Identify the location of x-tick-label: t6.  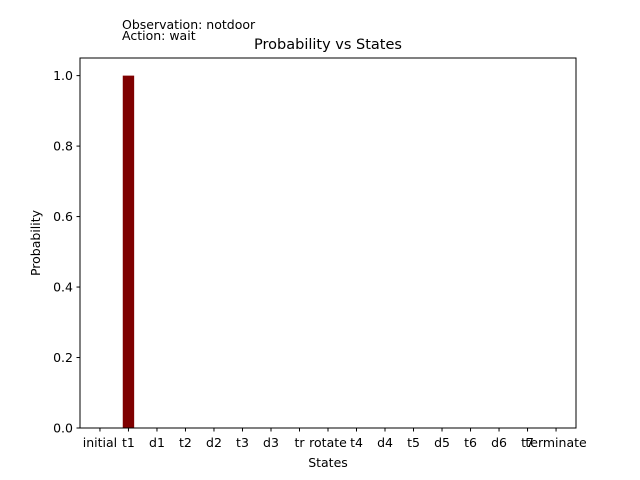
(470, 442).